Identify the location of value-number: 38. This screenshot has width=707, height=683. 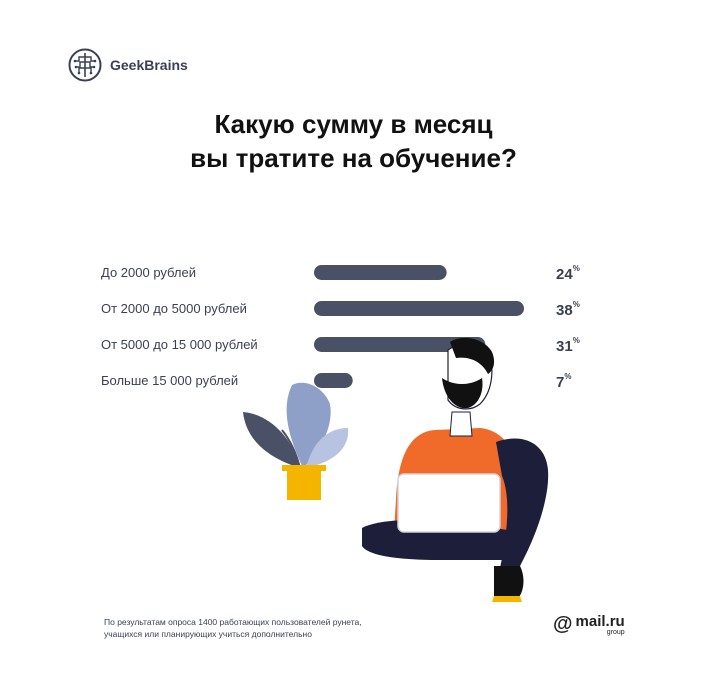
(564, 310).